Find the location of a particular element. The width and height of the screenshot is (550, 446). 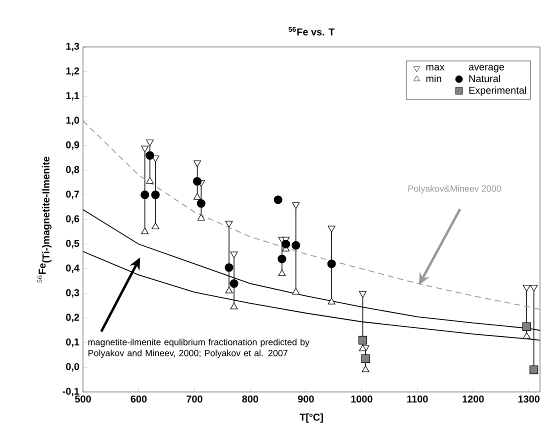

annotation: Polyakov&Mineev 2000 is located at coordinates (455, 189).